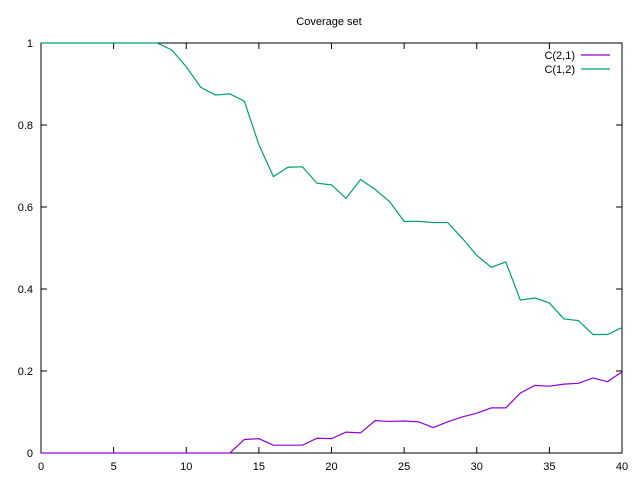  I want to click on y-tick-label: 0.4, so click(25, 290).